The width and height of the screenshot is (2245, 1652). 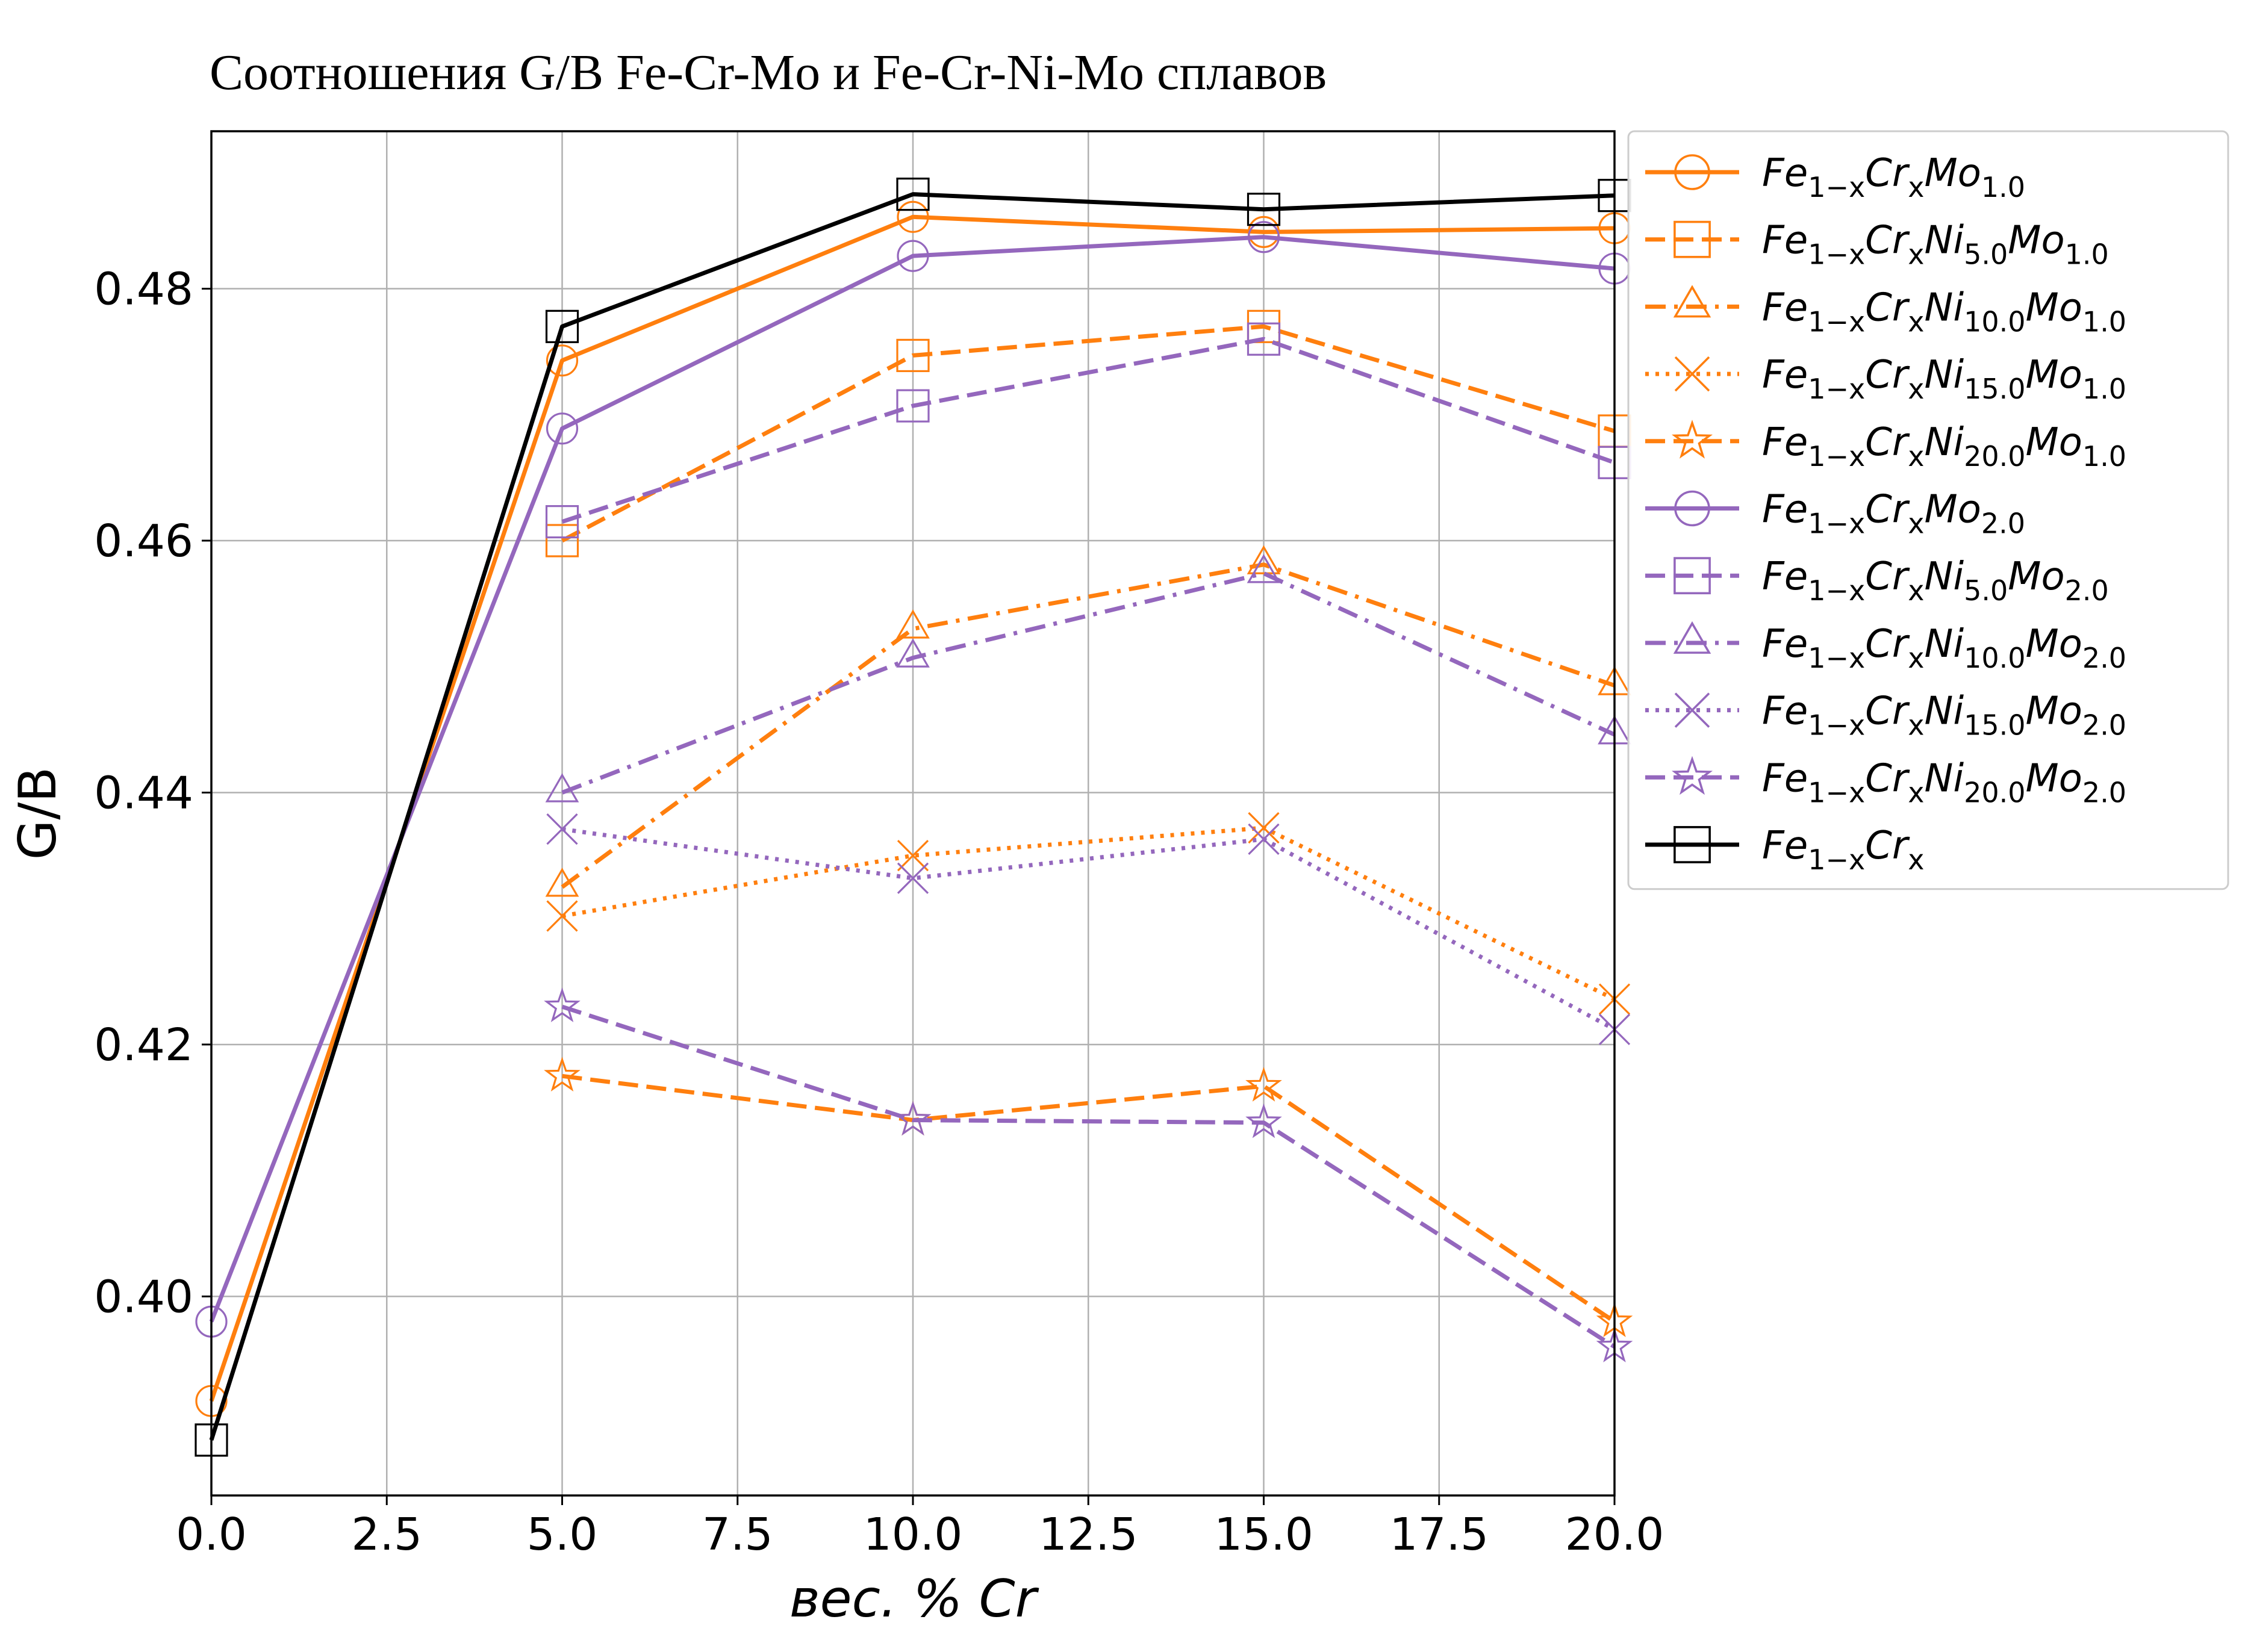 What do you see at coordinates (1877, 245) in the screenshot?
I see `legend-item: Fe1−xCrxNi5.0Mo1.0` at bounding box center [1877, 245].